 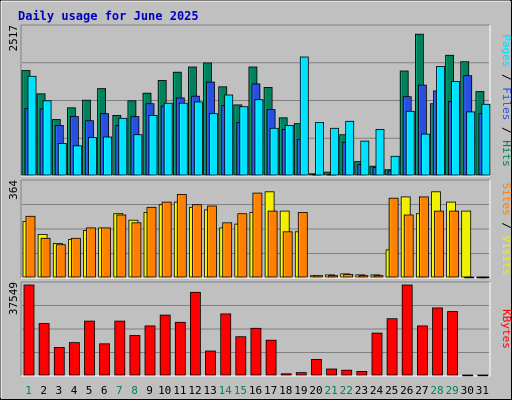 What do you see at coordinates (315, 390) in the screenshot?
I see `day-label-20: 20` at bounding box center [315, 390].